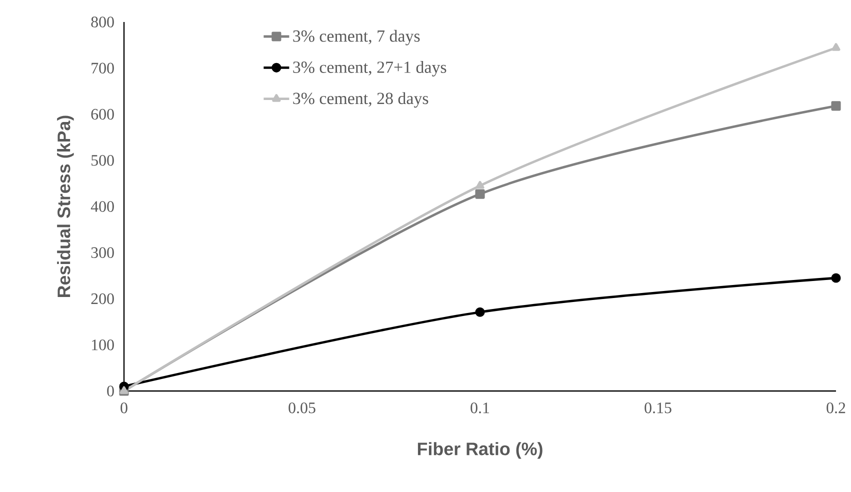 Image resolution: width=851 pixels, height=492 pixels. I want to click on y-tick-label: 100, so click(103, 345).